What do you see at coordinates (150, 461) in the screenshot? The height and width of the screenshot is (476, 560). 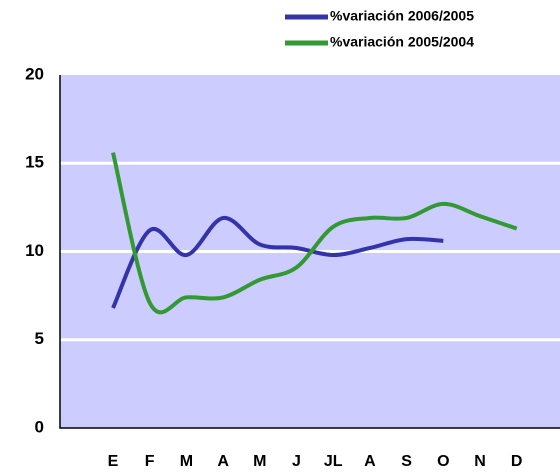 I see `x-tick-label: F` at bounding box center [150, 461].